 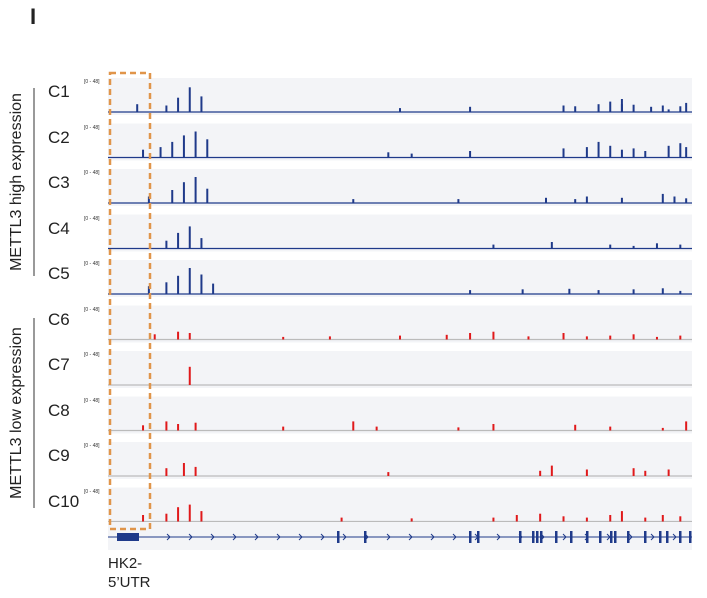 I want to click on gene-track-background, so click(x=400, y=536).